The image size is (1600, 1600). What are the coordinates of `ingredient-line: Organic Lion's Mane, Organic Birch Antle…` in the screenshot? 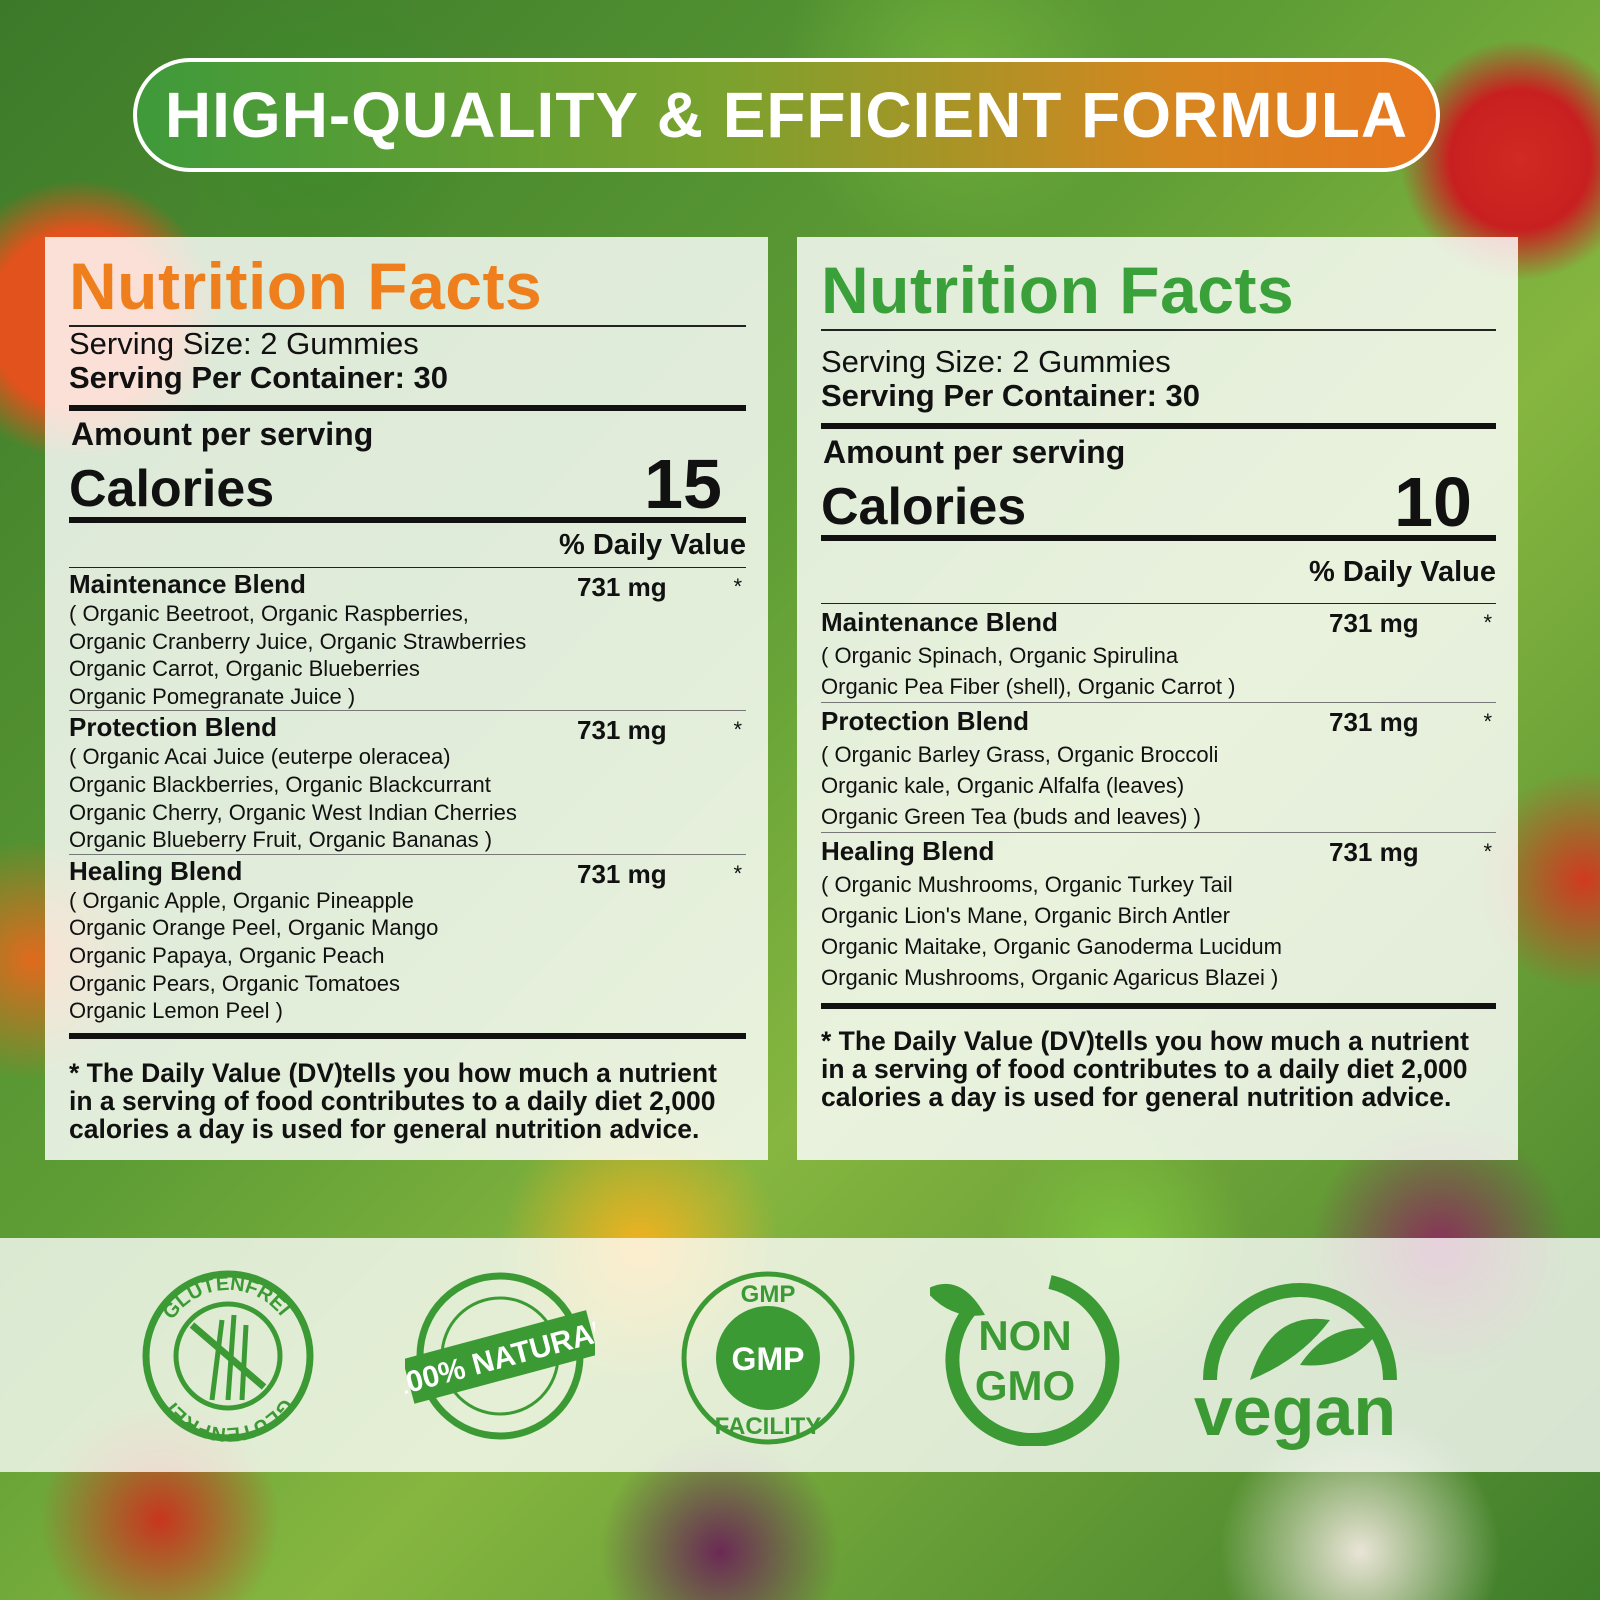 It's located at (1025, 915).